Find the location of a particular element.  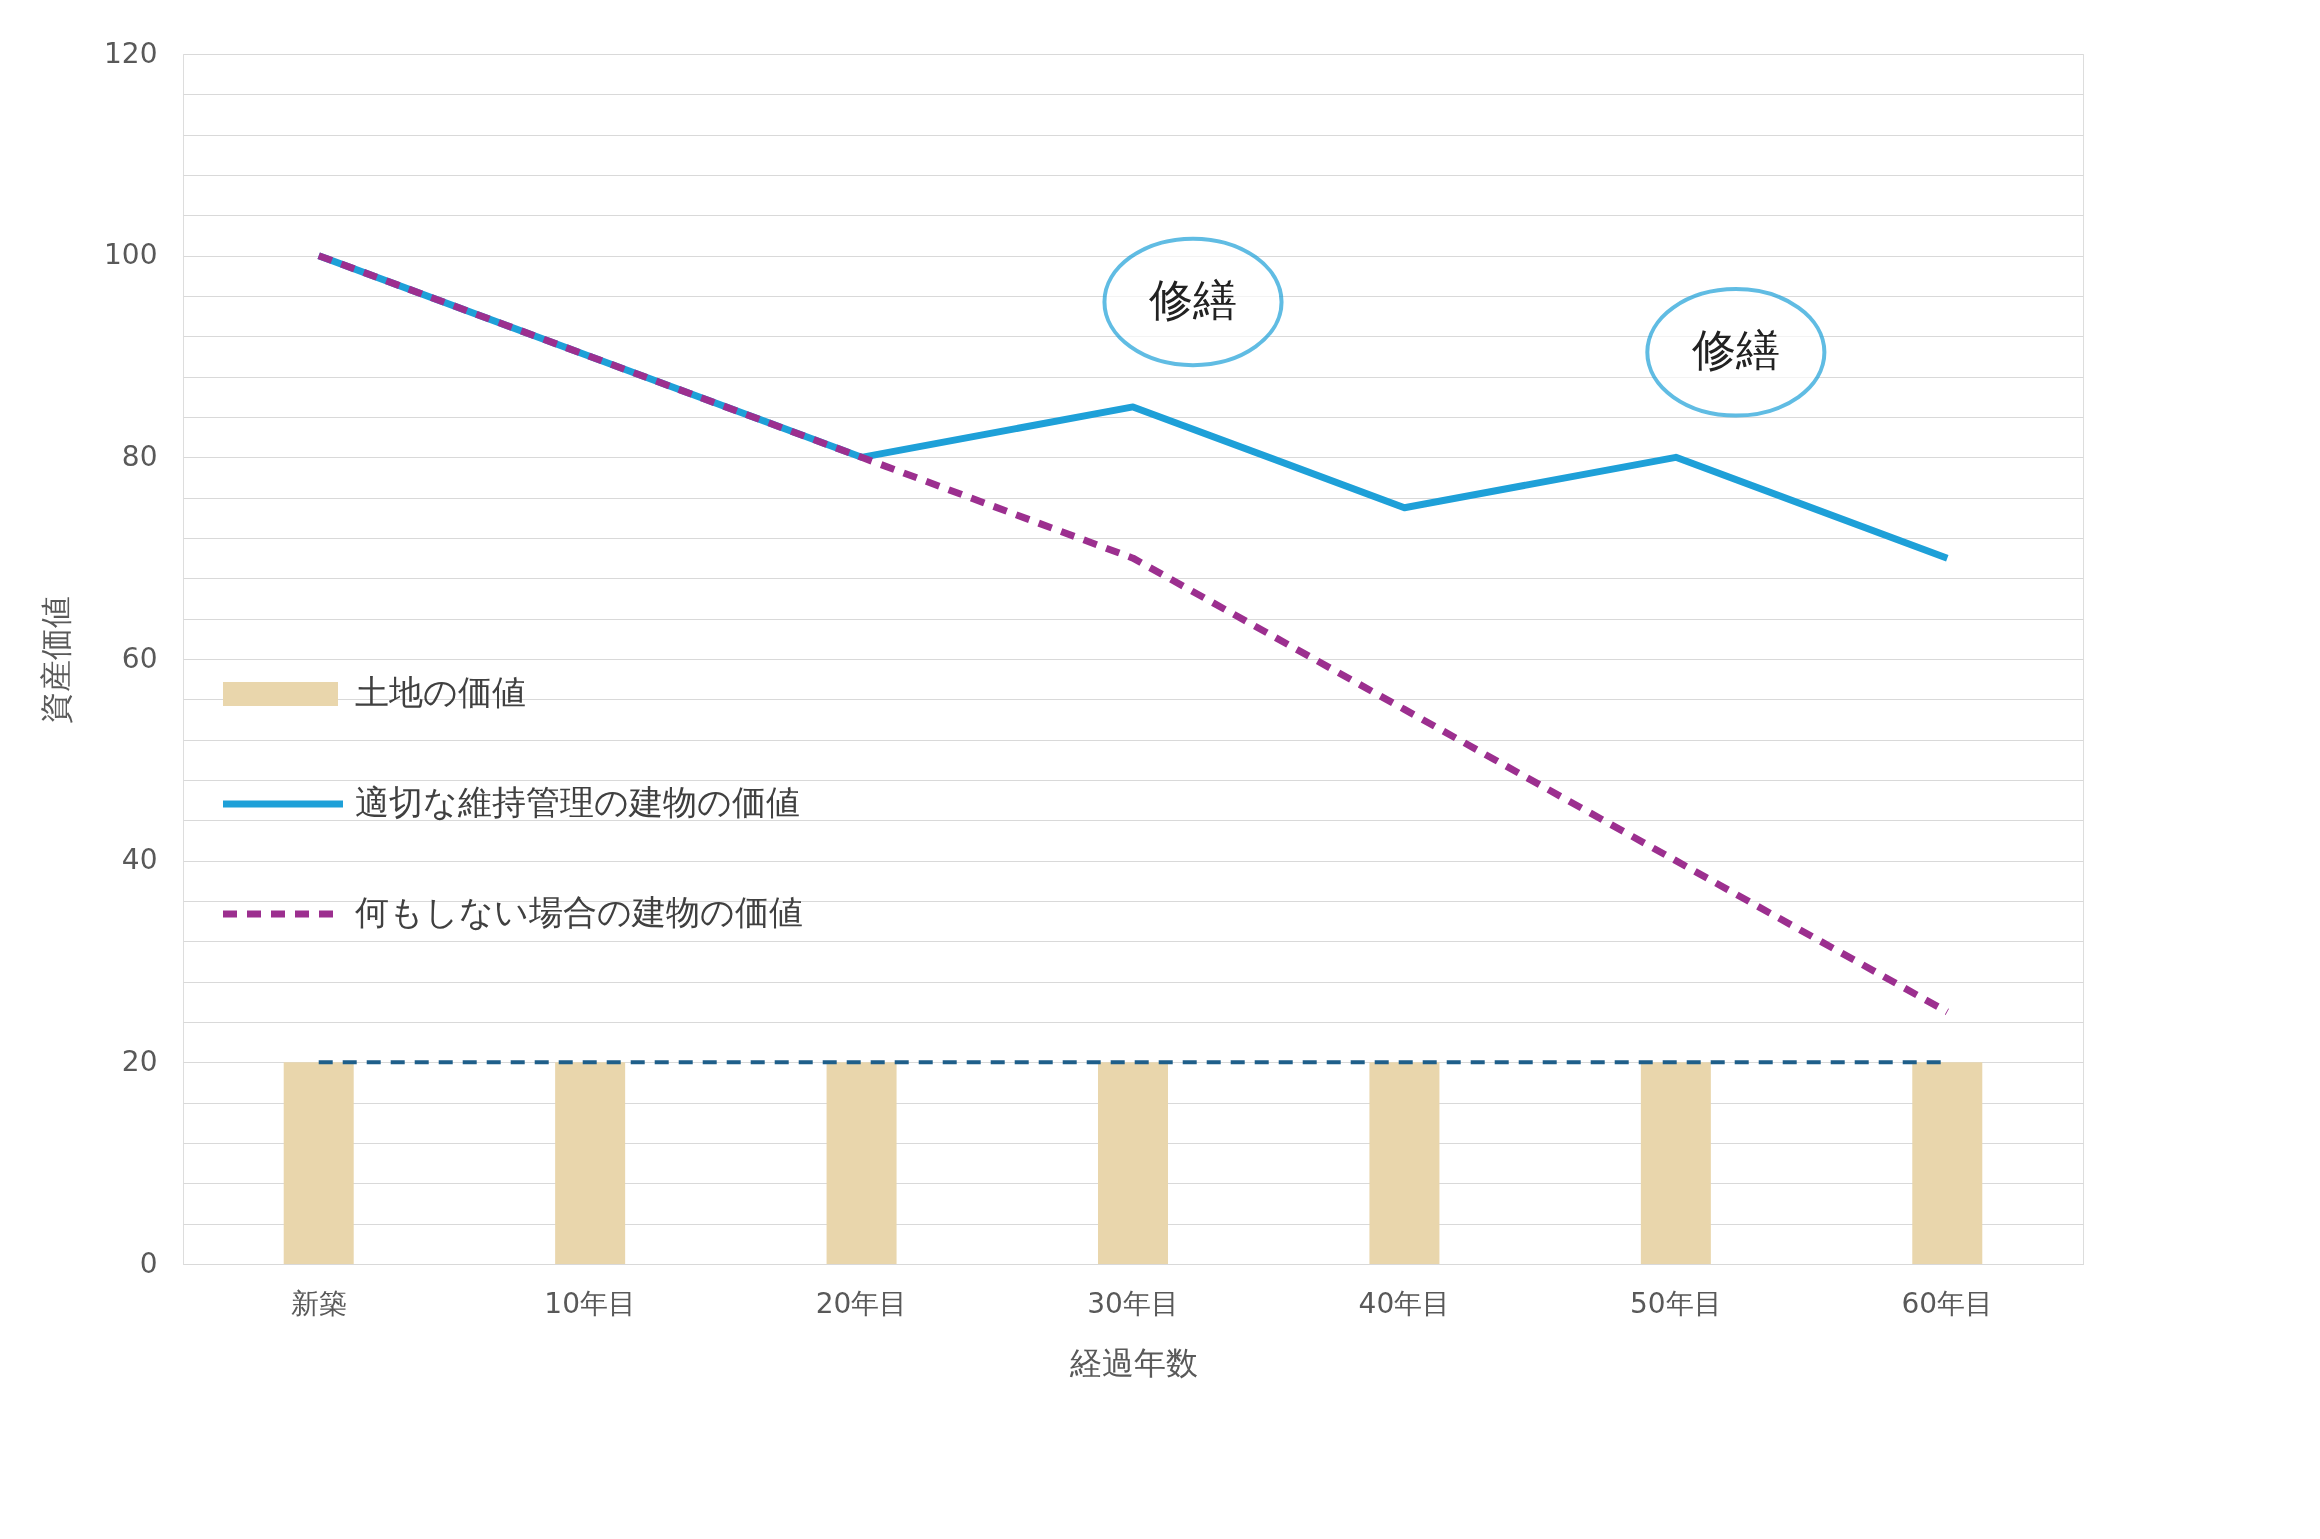

x-tick-label: 新築 is located at coordinates (318, 1303).